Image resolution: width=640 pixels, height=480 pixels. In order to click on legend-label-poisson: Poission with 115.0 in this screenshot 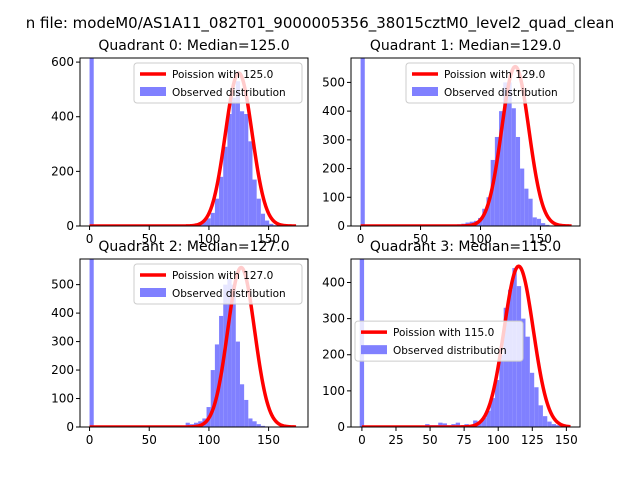, I will do `click(443, 333)`.